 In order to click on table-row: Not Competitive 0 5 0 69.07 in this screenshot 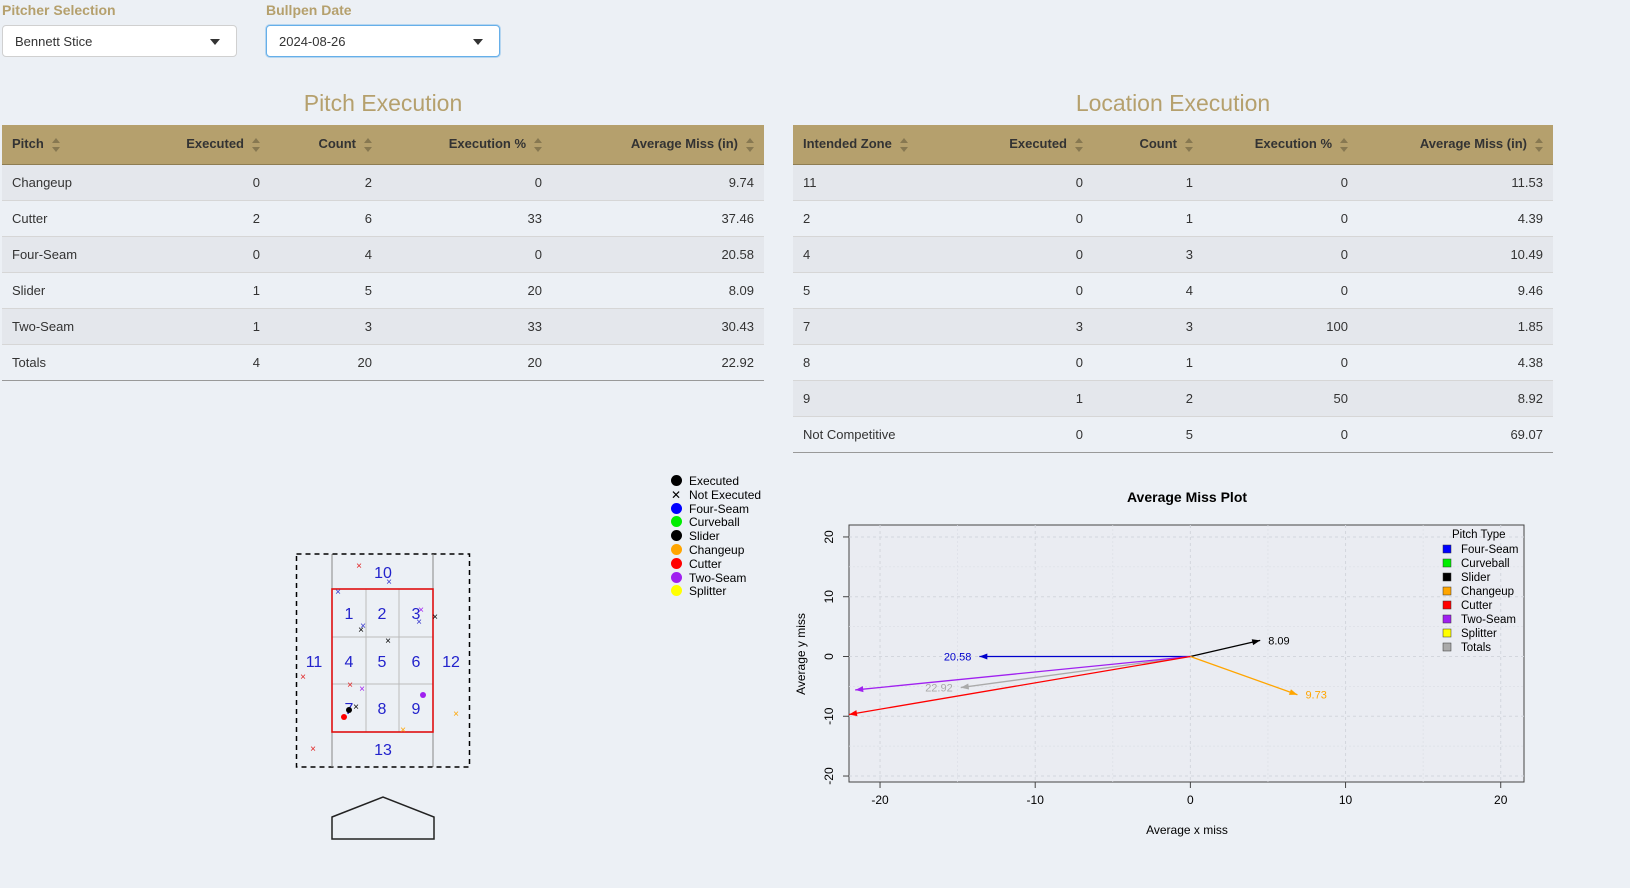, I will do `click(1173, 434)`.